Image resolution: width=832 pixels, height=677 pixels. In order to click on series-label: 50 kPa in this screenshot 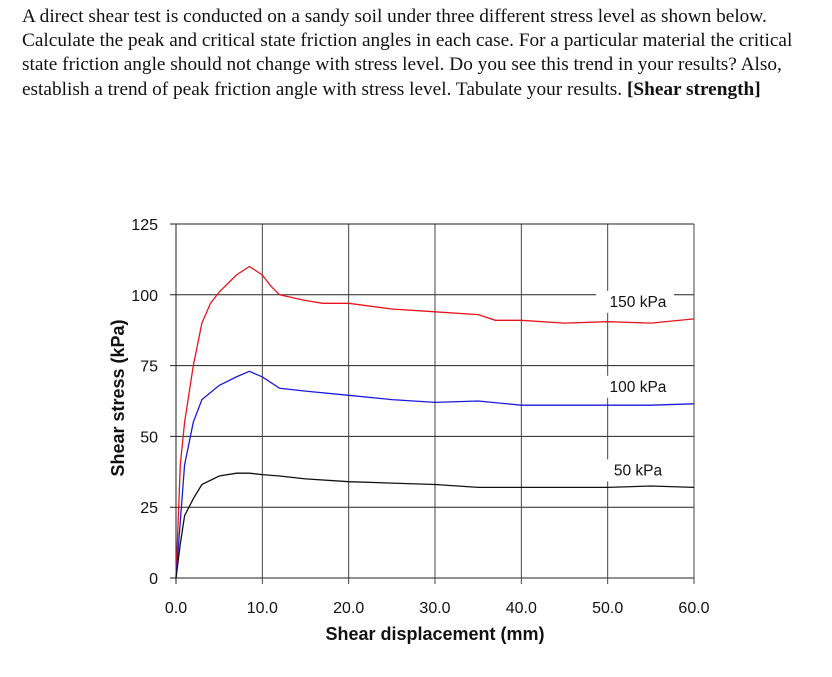, I will do `click(638, 470)`.